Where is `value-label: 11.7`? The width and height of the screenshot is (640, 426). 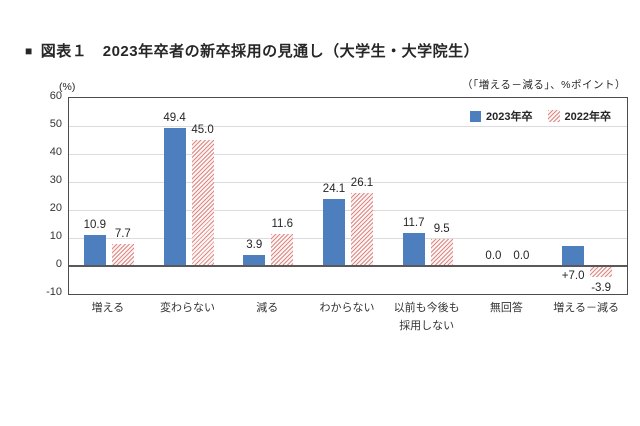 value-label: 11.7 is located at coordinates (413, 223).